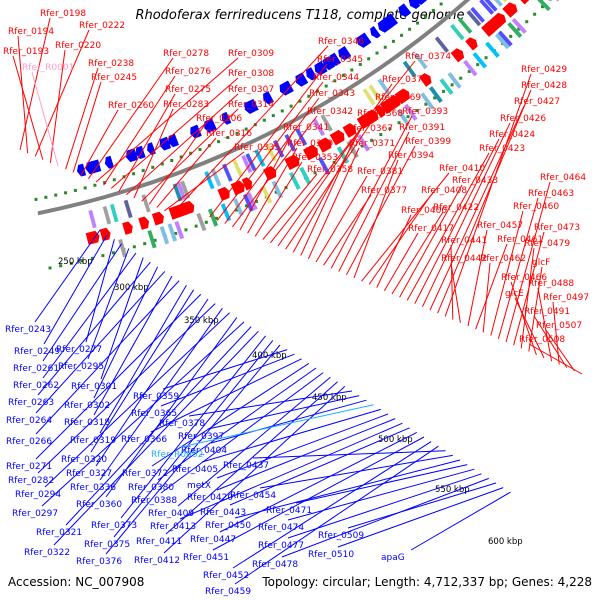 The height and width of the screenshot is (600, 600). Describe the element at coordinates (452, 490) in the screenshot. I see `scale-tick-label: 550 kbp` at that location.